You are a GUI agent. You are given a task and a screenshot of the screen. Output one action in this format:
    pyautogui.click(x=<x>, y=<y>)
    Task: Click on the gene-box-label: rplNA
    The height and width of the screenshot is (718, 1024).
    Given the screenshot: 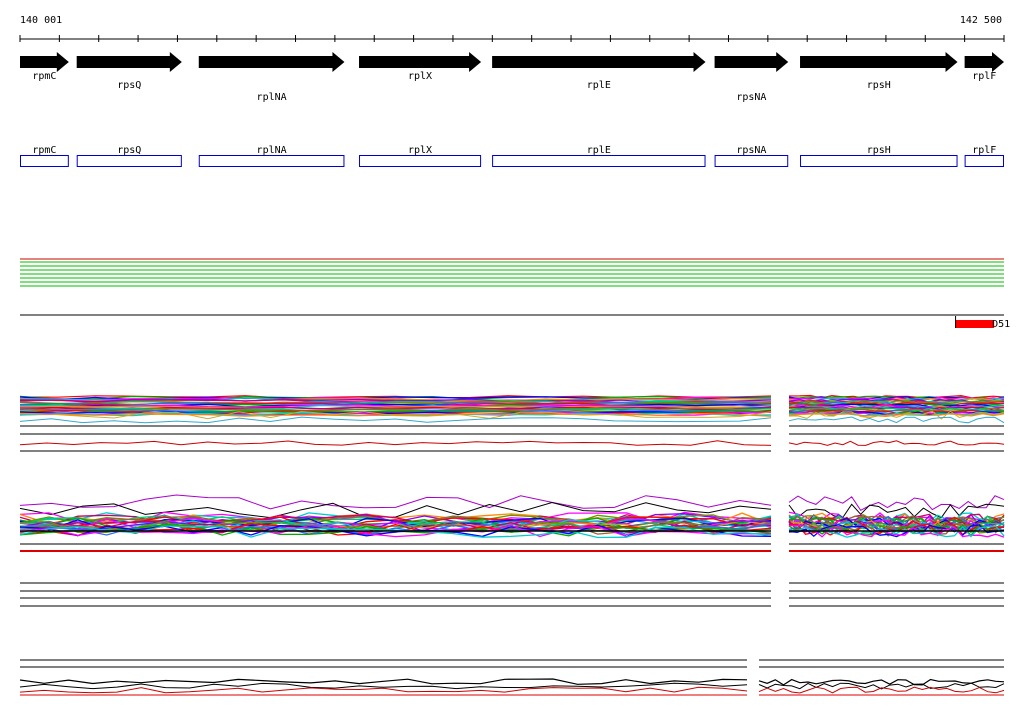 What is the action you would take?
    pyautogui.click(x=272, y=150)
    